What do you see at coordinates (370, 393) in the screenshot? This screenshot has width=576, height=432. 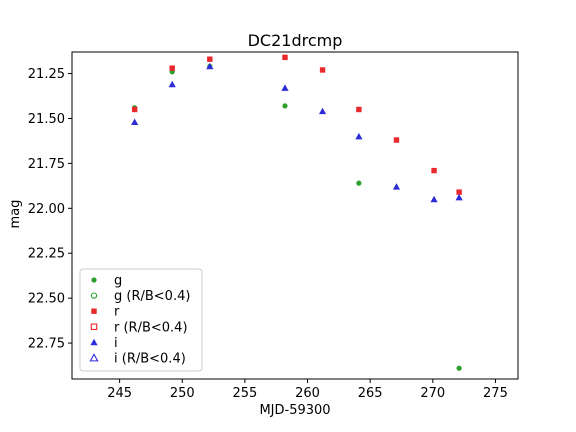 I see `x-tick-label: 265` at bounding box center [370, 393].